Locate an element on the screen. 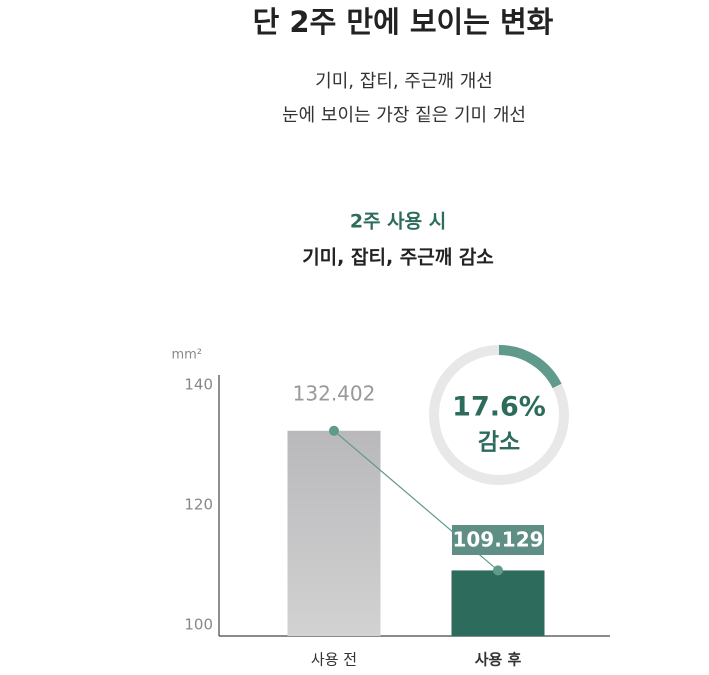  y-unit: mm² is located at coordinates (186, 355).